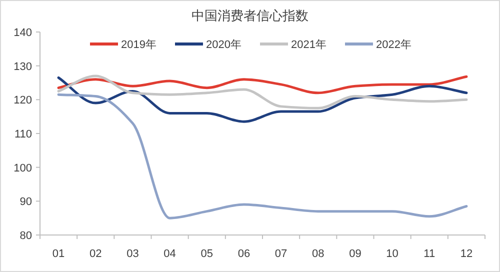 The image size is (500, 272). What do you see at coordinates (23, 33) in the screenshot?
I see `y-tick-label: 140` at bounding box center [23, 33].